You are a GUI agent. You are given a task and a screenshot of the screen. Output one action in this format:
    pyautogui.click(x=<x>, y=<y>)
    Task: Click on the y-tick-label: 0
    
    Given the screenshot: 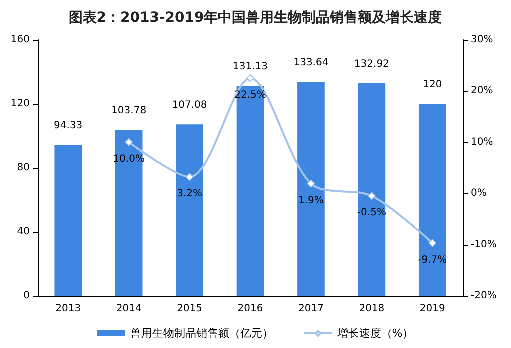 What is the action you would take?
    pyautogui.click(x=27, y=296)
    